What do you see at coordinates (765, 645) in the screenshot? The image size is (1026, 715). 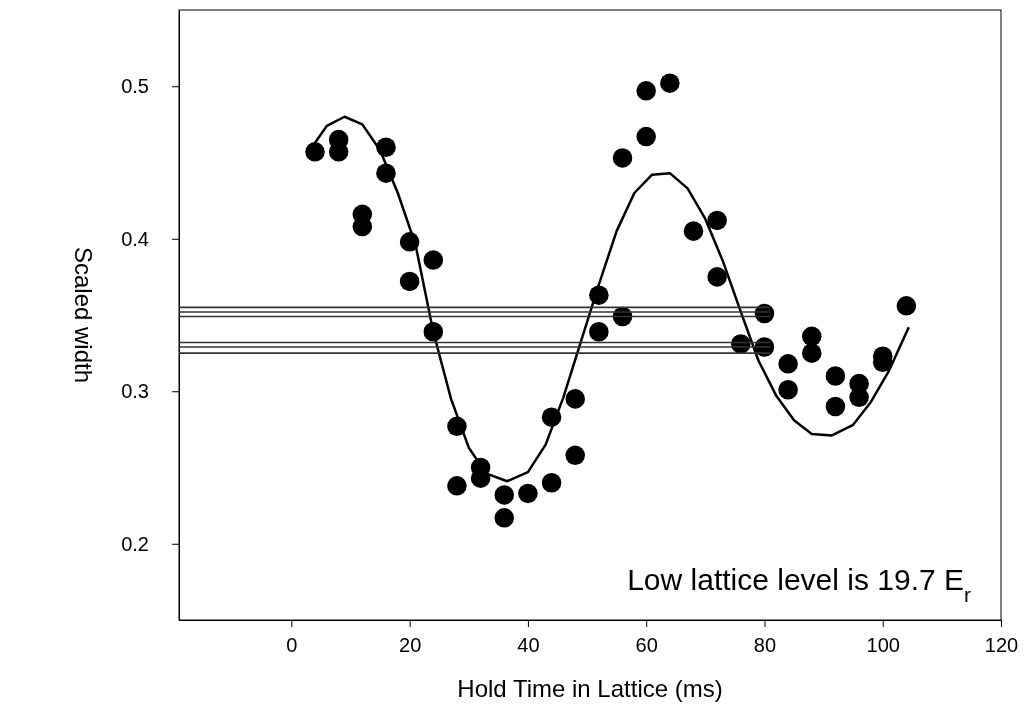 I see `x-tick-label: 80` at bounding box center [765, 645].